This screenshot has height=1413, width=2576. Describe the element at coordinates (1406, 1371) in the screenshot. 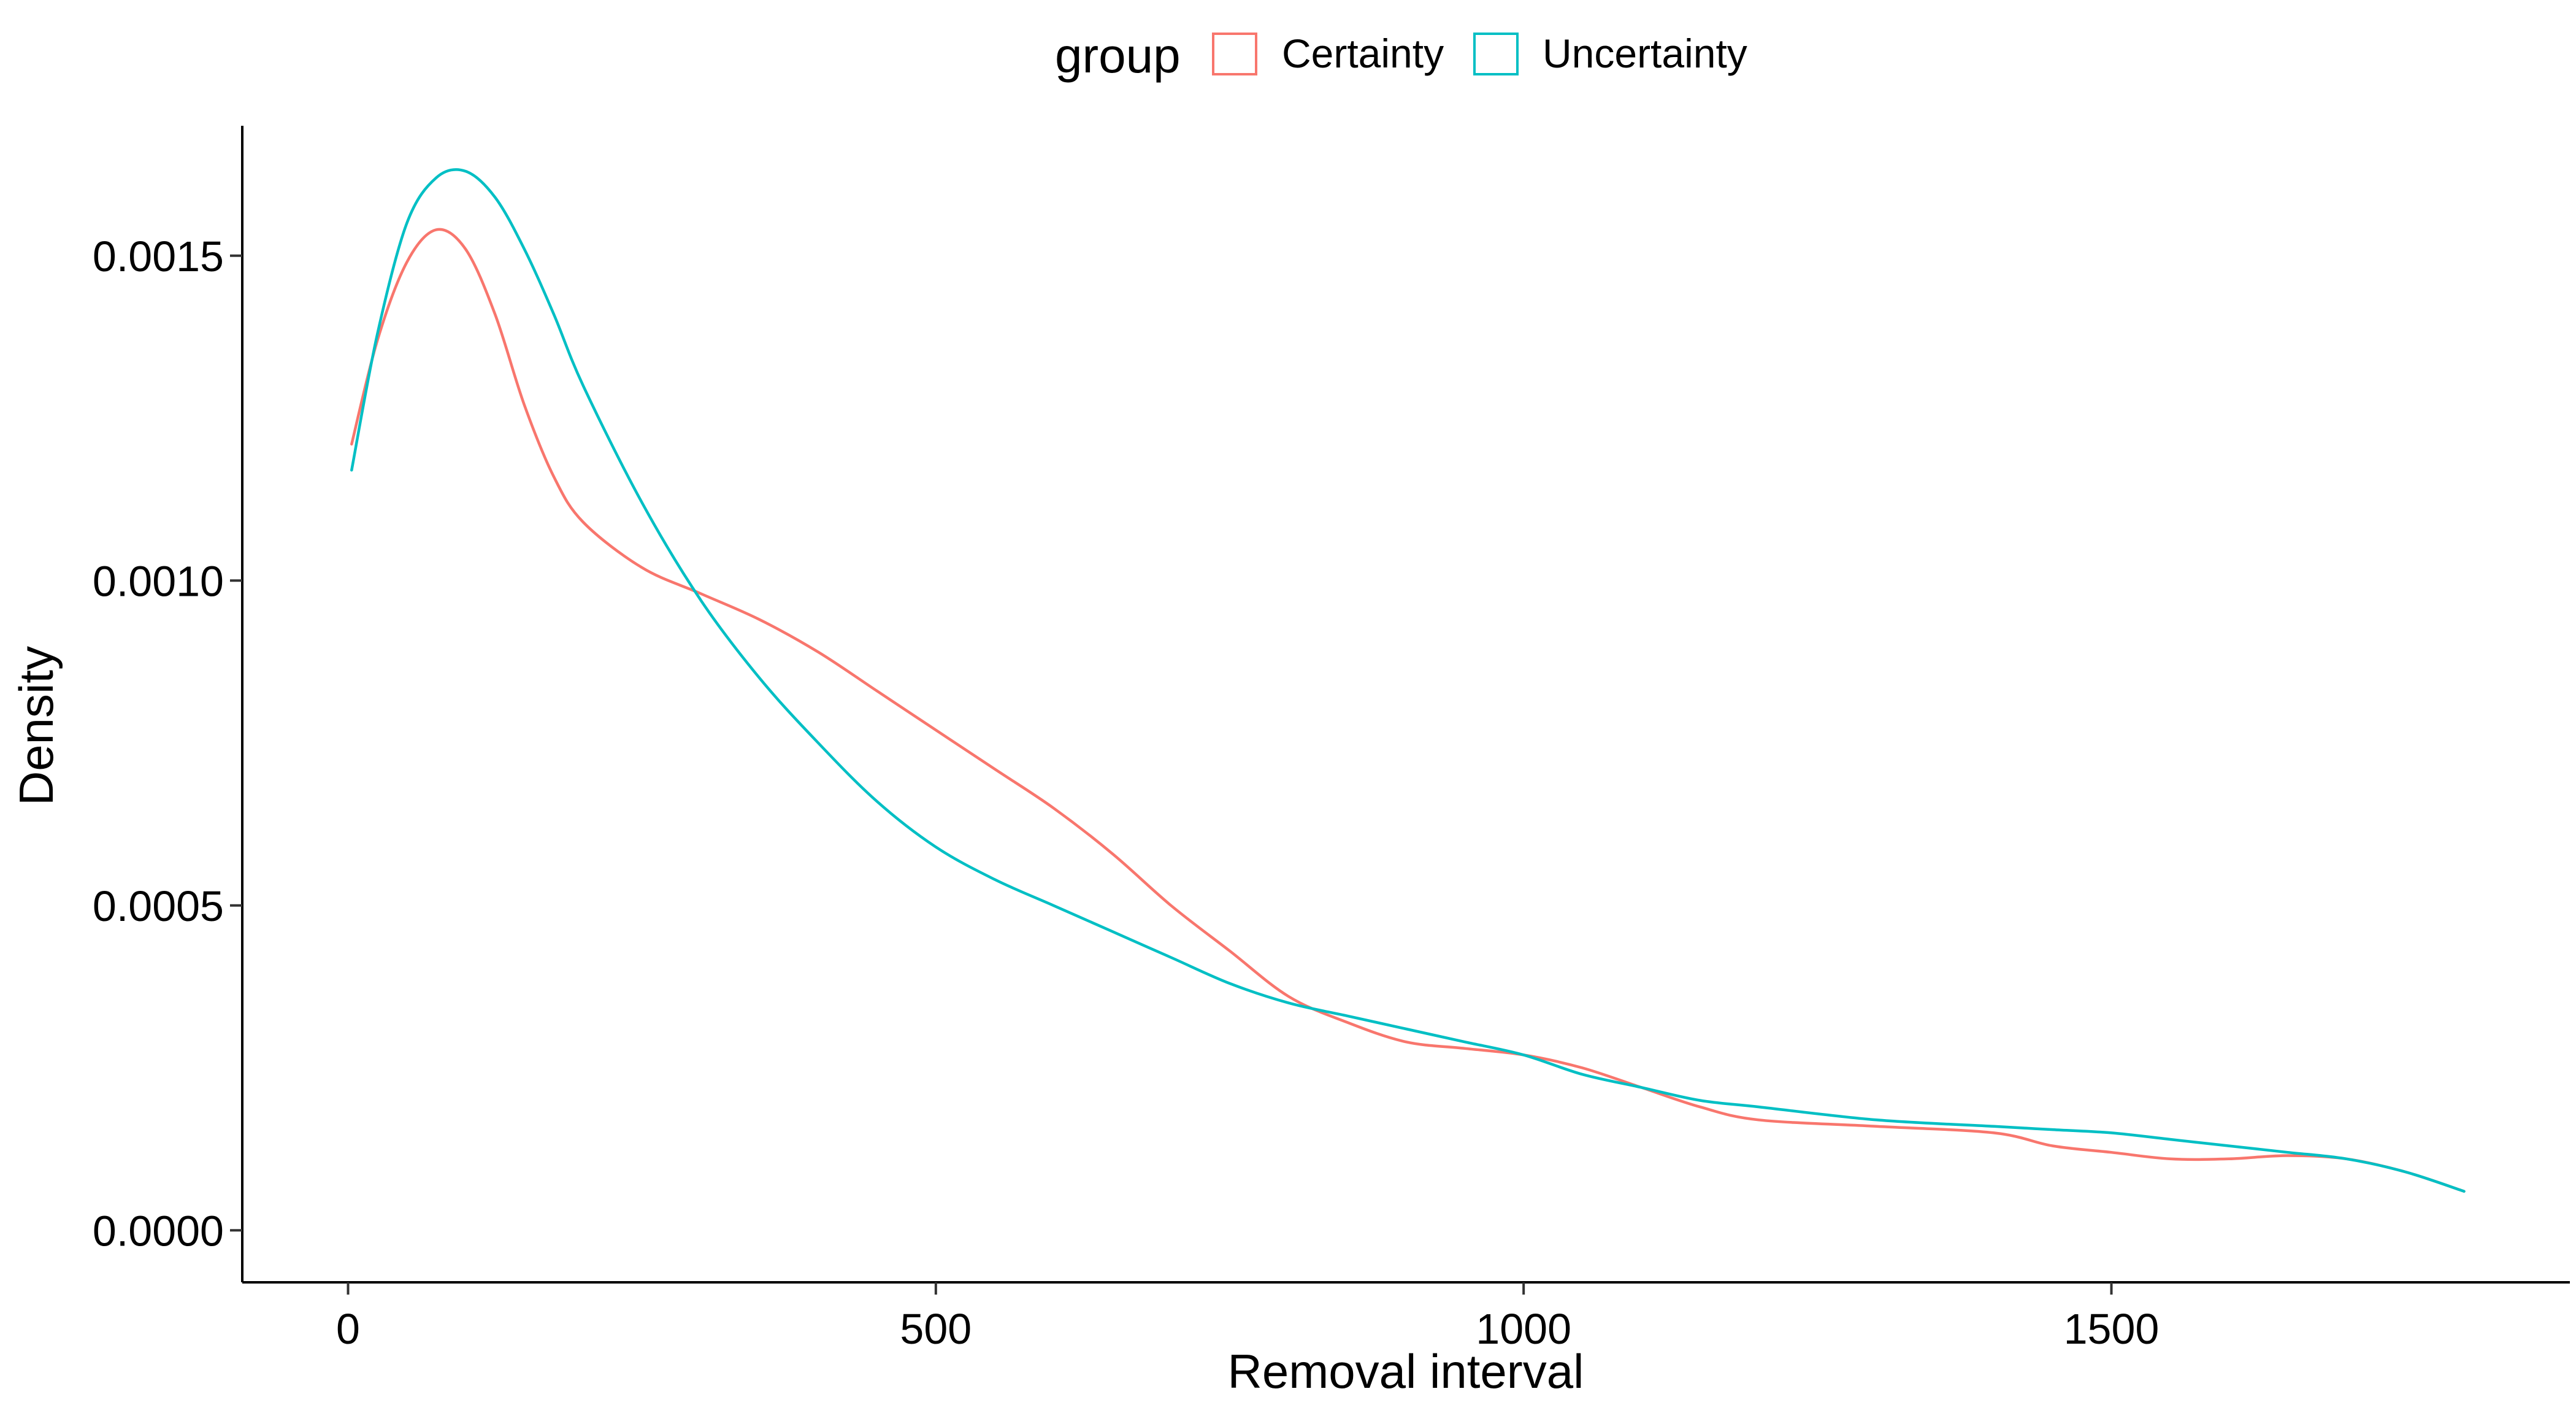

I see `x-axis-title: Removal interval` at that location.